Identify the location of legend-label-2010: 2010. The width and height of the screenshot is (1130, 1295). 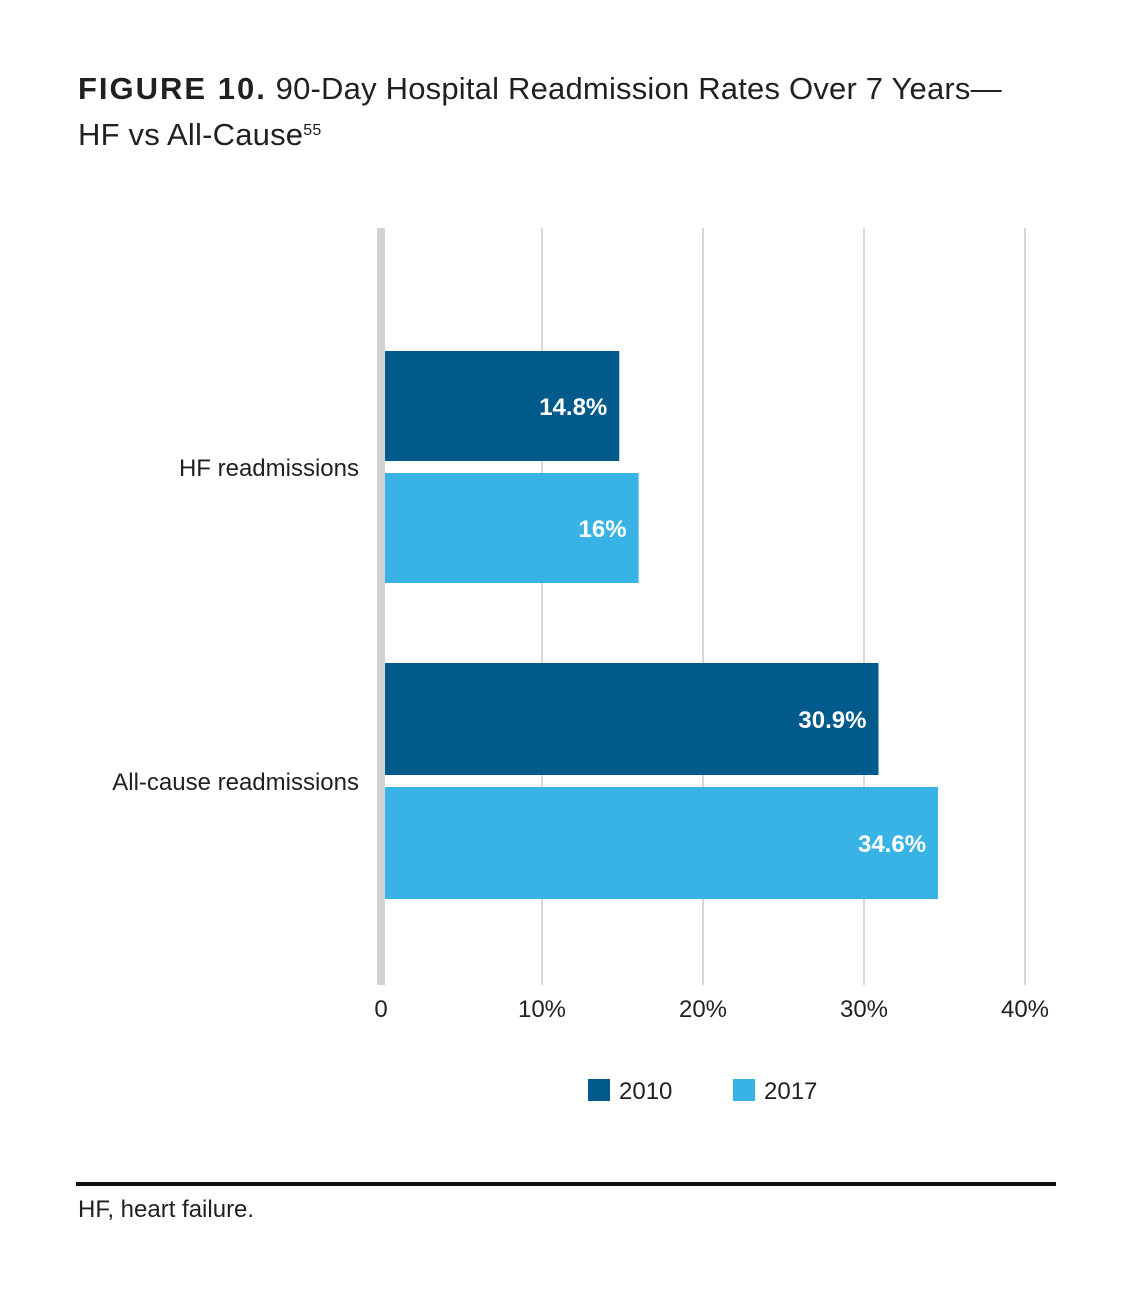
(645, 1091).